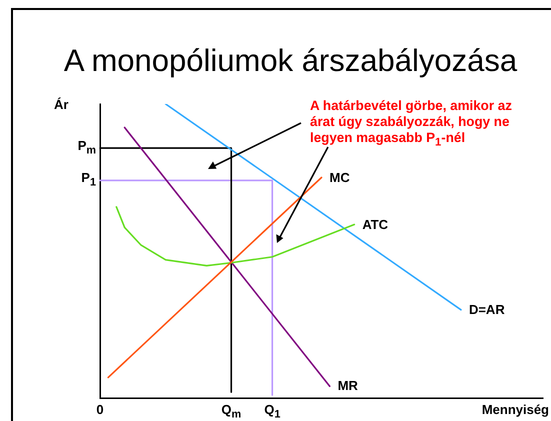  What do you see at coordinates (290, 61) in the screenshot?
I see `chart-title: A monopóliumok árszabályozása` at bounding box center [290, 61].